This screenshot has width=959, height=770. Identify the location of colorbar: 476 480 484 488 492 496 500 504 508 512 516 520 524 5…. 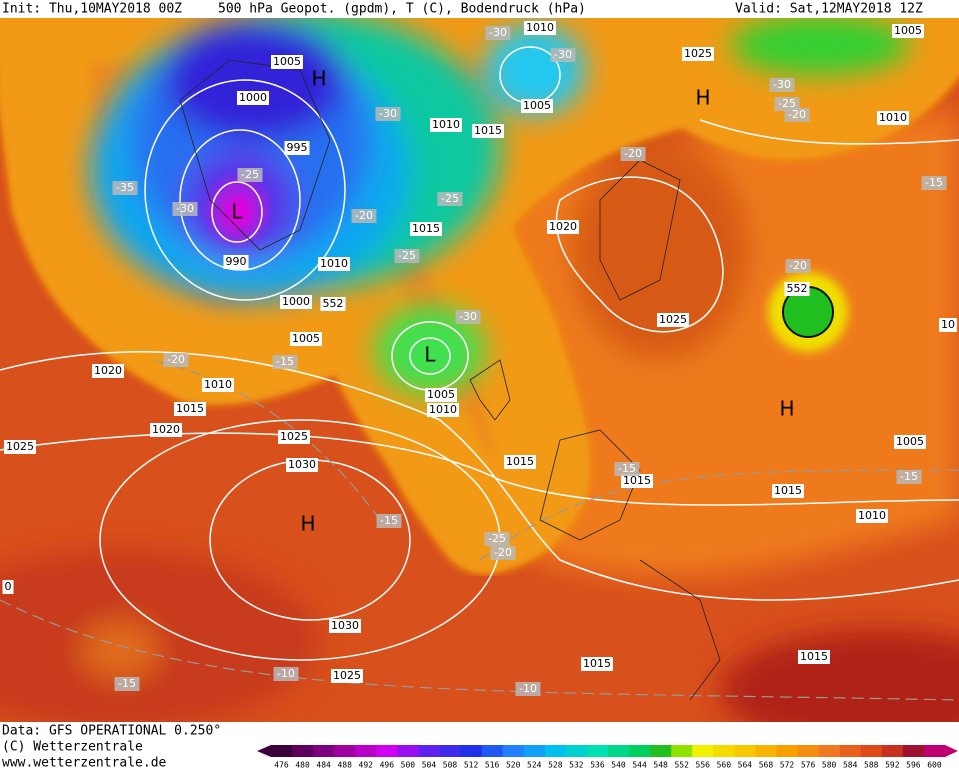
(607, 757).